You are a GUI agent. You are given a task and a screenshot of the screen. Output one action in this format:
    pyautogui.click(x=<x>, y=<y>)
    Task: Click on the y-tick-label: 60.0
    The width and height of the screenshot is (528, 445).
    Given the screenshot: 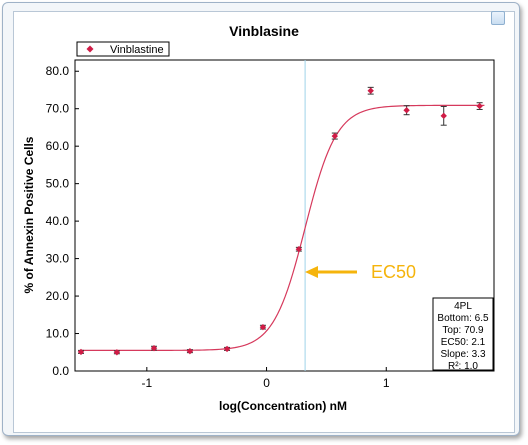 What is the action you would take?
    pyautogui.click(x=58, y=146)
    